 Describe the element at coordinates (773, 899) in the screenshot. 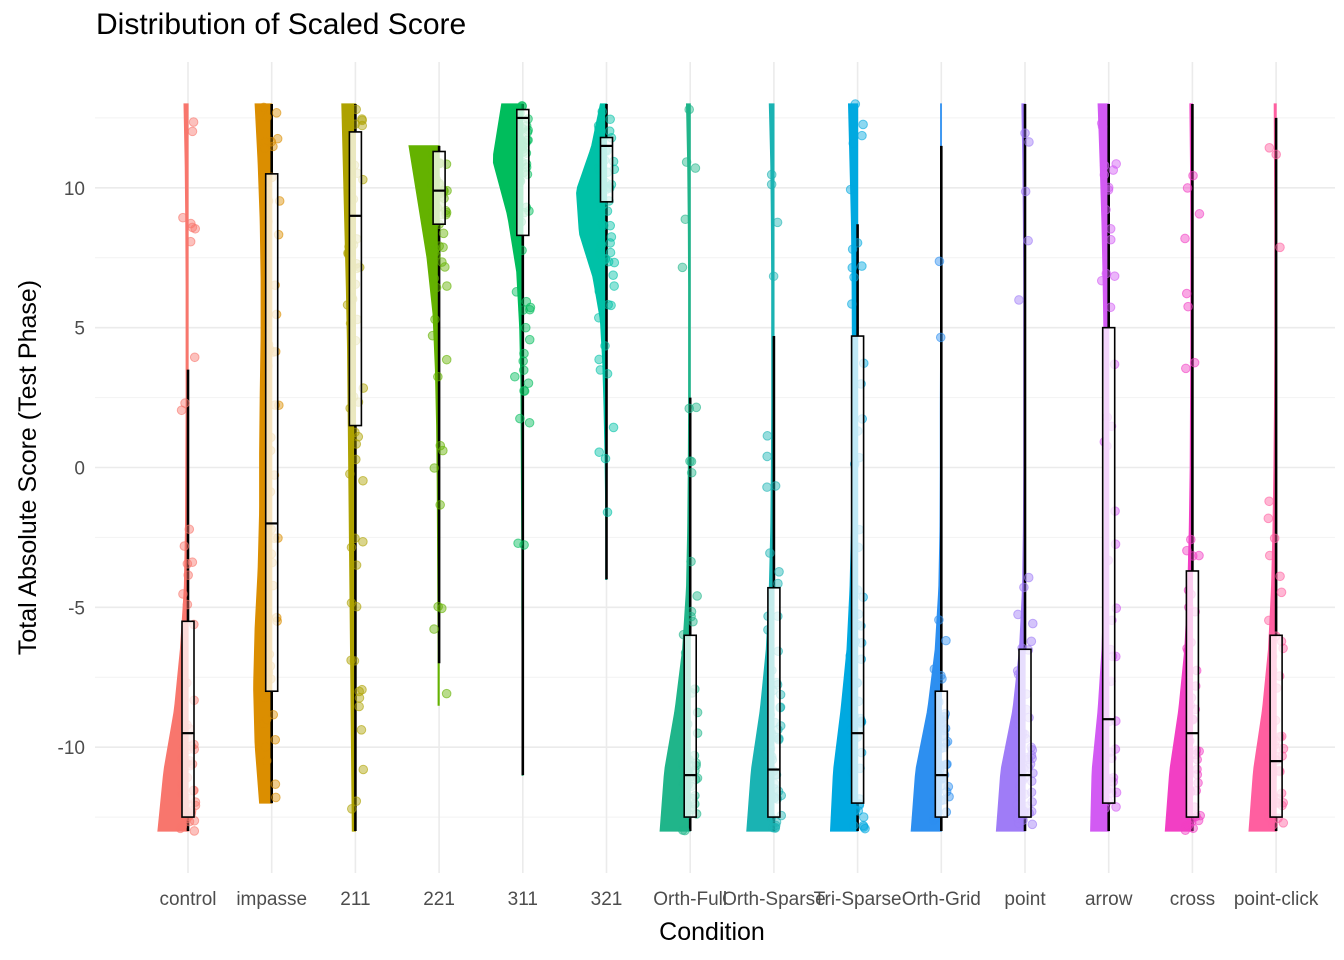

I see `x-tick-label: Orth-Sparse` at that location.